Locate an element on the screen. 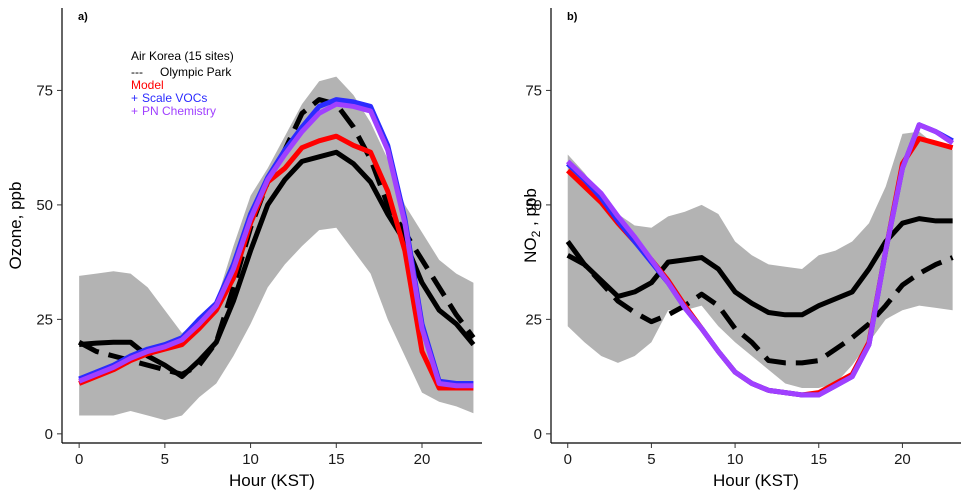  y-axis-title: NO2 , ppb is located at coordinates (532, 225).